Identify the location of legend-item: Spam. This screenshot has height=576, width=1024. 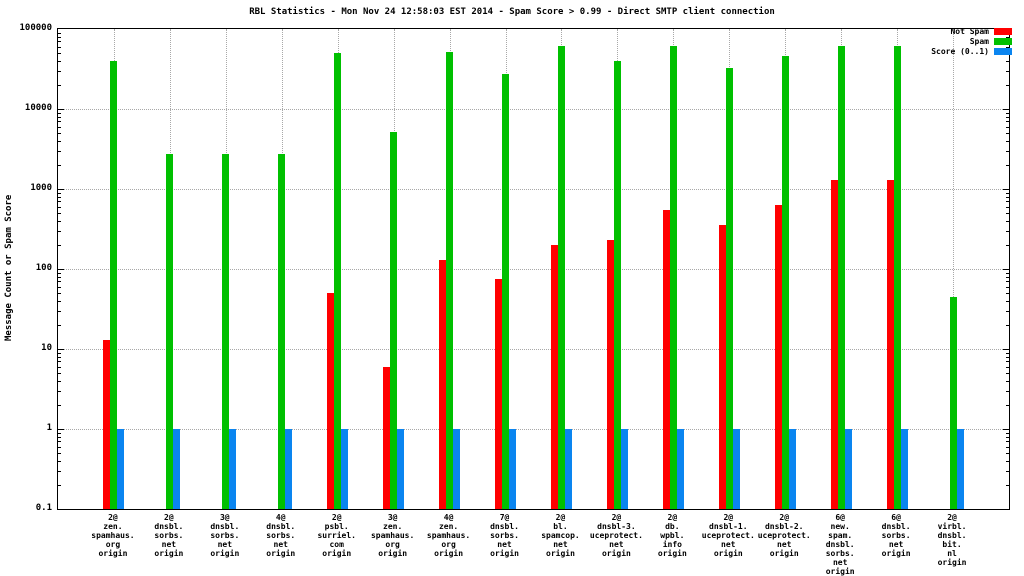
(971, 41).